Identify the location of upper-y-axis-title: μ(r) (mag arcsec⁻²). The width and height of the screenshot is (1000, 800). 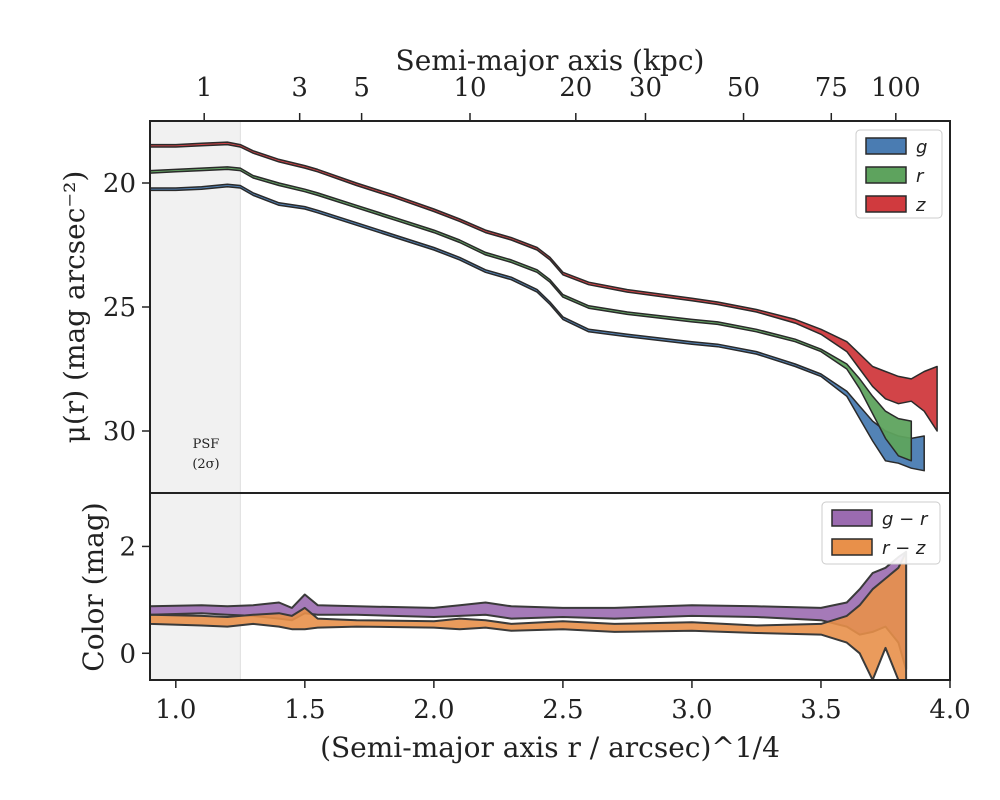
(74, 307).